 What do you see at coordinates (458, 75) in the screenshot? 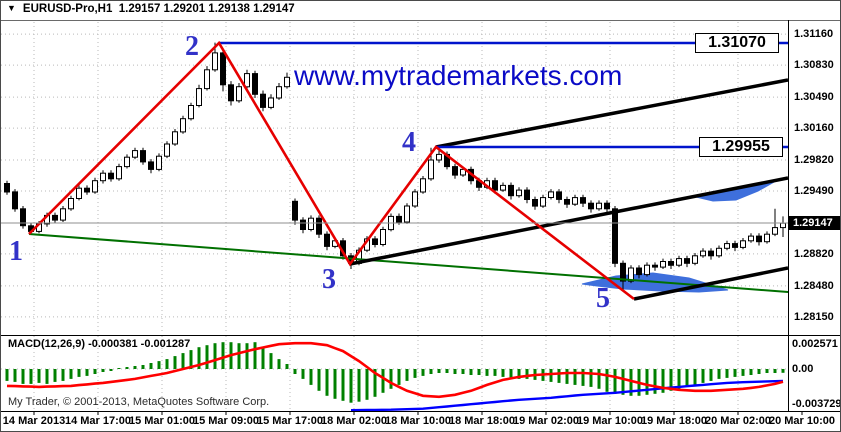
I see `broker-watermark: www.mytrademarkets.com` at bounding box center [458, 75].